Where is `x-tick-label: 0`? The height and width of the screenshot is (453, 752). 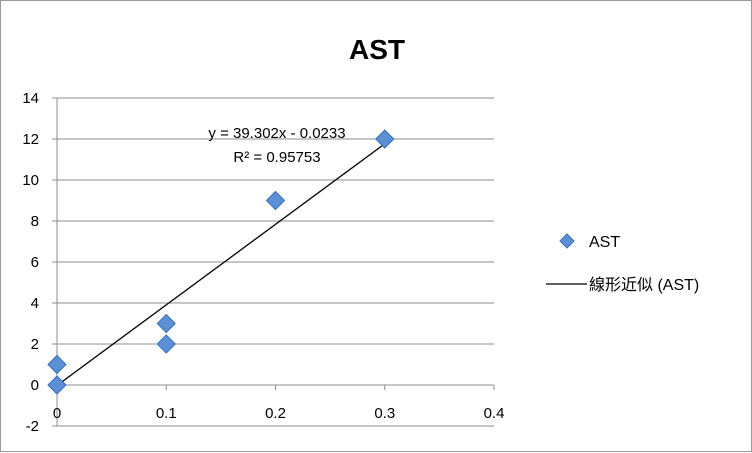 x-tick-label: 0 is located at coordinates (57, 413).